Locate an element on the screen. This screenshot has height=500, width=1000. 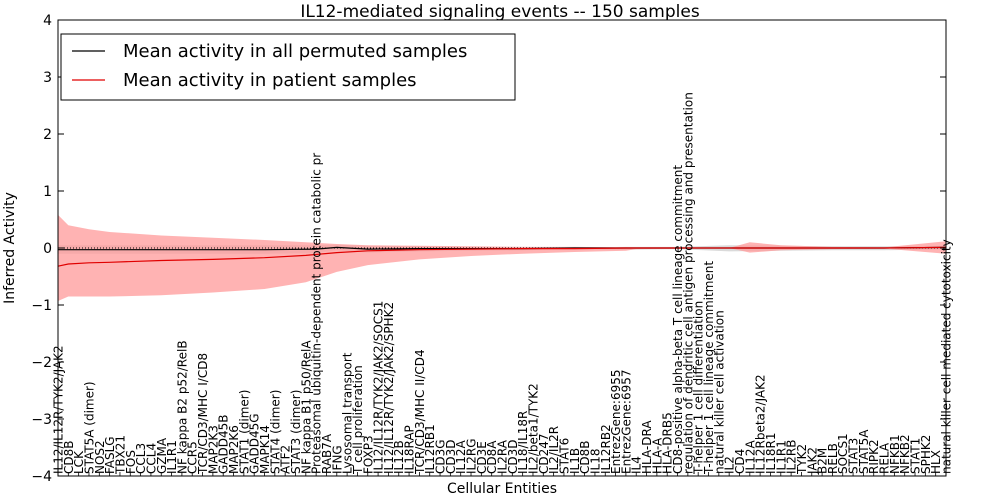
entity-label: IL18 is located at coordinates (595, 462).